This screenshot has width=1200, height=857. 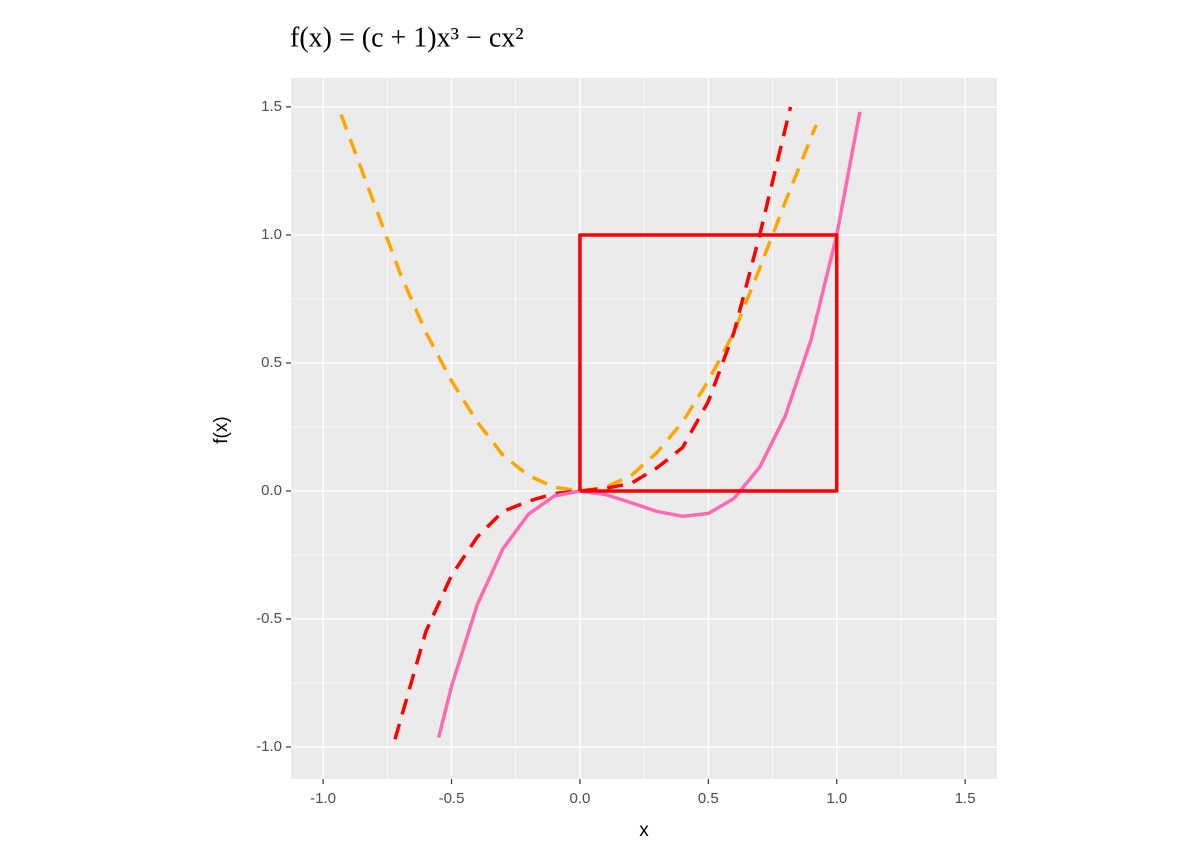 I want to click on chart-title: f(x) = (c + 1)x³ − cx², so click(x=407, y=37).